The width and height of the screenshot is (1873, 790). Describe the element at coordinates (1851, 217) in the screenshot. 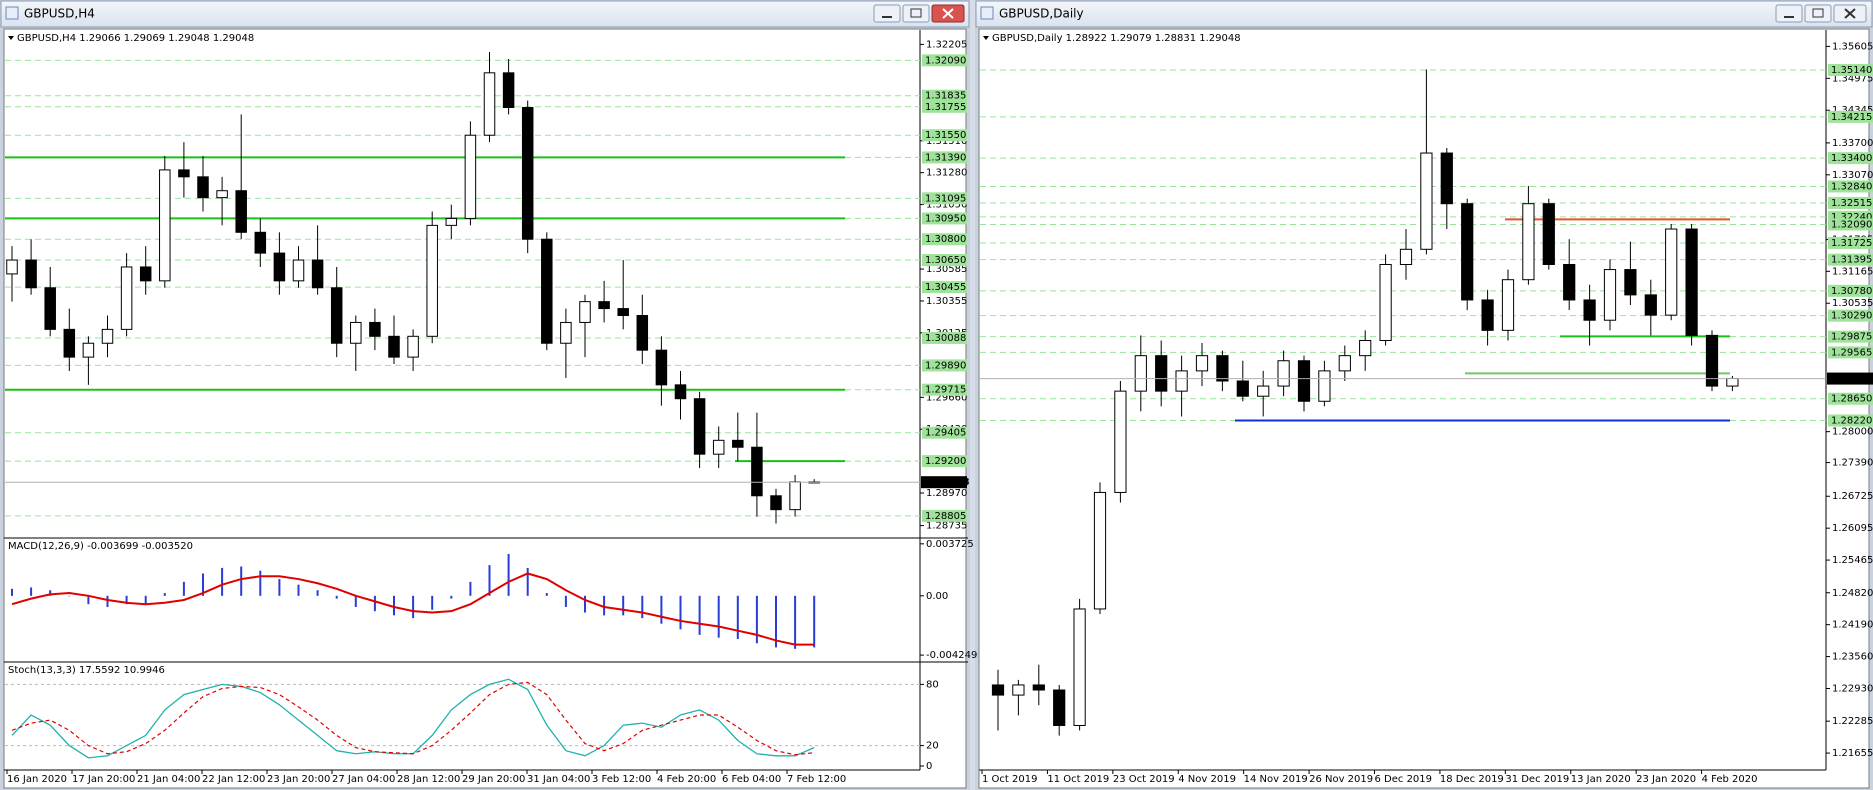

I see `level-label: 1.32240` at that location.